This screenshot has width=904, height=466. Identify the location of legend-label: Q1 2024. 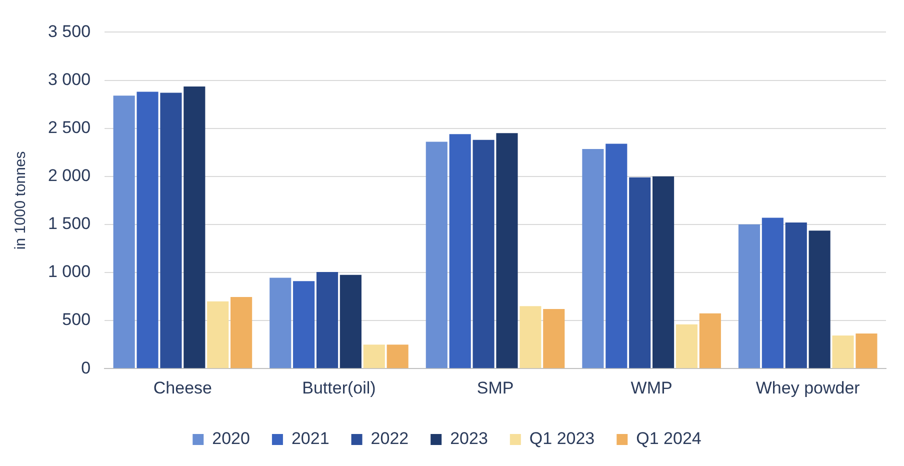
(669, 438).